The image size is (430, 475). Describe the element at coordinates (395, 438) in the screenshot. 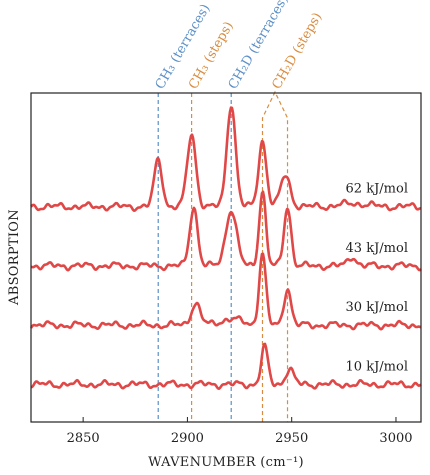

I see `x-tick-label-3000: 3000` at that location.